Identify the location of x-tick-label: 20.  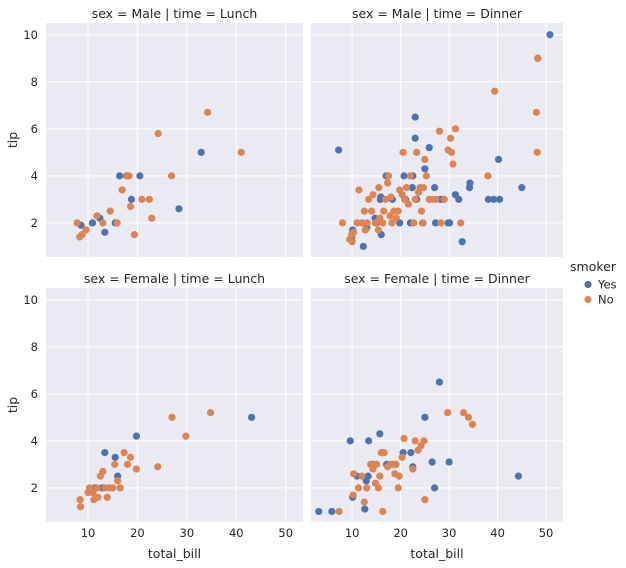
(400, 533).